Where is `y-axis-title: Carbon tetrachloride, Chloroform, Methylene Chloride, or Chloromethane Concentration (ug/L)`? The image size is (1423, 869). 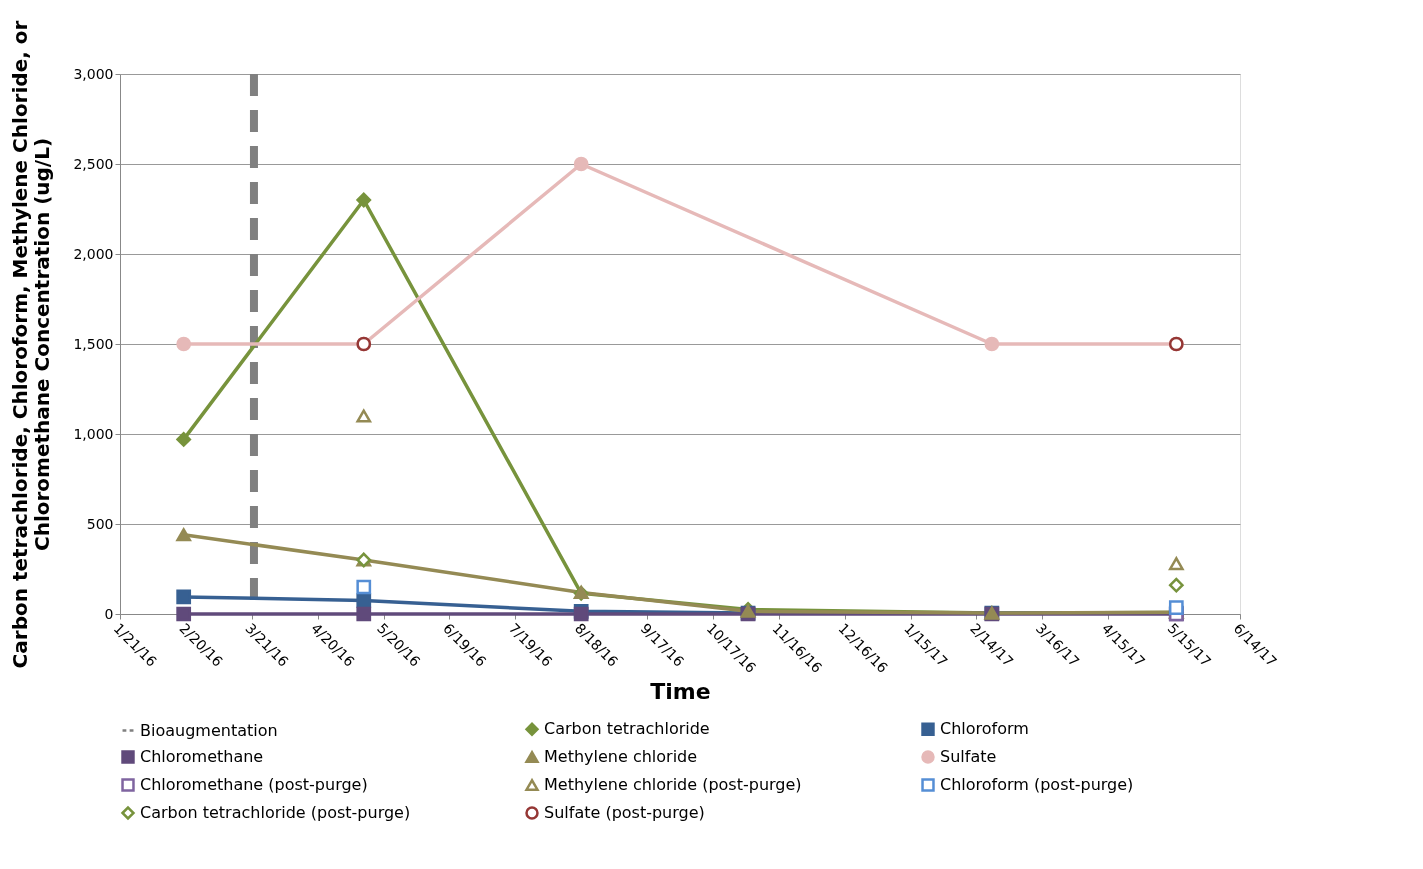
y-axis-title: Carbon tetrachloride, Chloroform, Methylene Chloride, or Chloromethane Concentration (ug/L) is located at coordinates (31, 344).